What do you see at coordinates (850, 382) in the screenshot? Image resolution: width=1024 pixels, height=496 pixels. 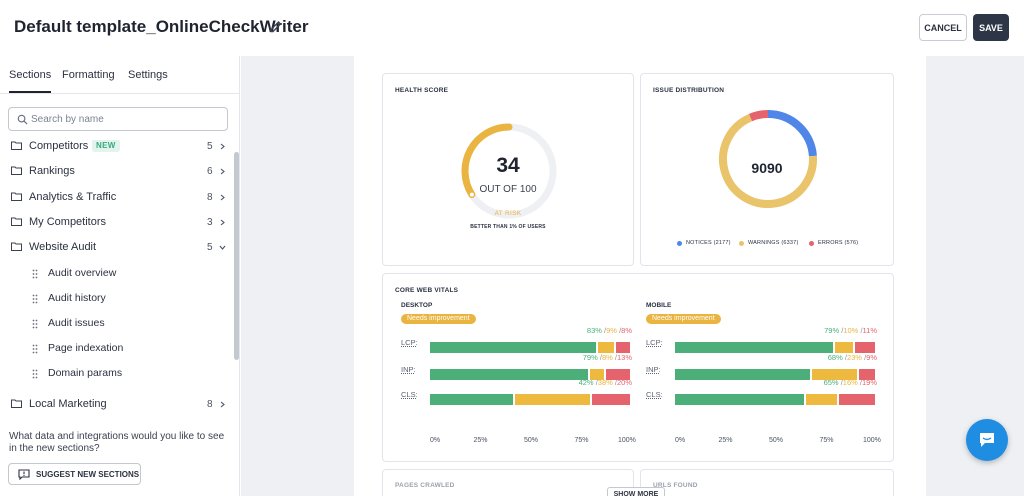 I see `mobile-metric-percentages: 65% /16% /19%` at bounding box center [850, 382].